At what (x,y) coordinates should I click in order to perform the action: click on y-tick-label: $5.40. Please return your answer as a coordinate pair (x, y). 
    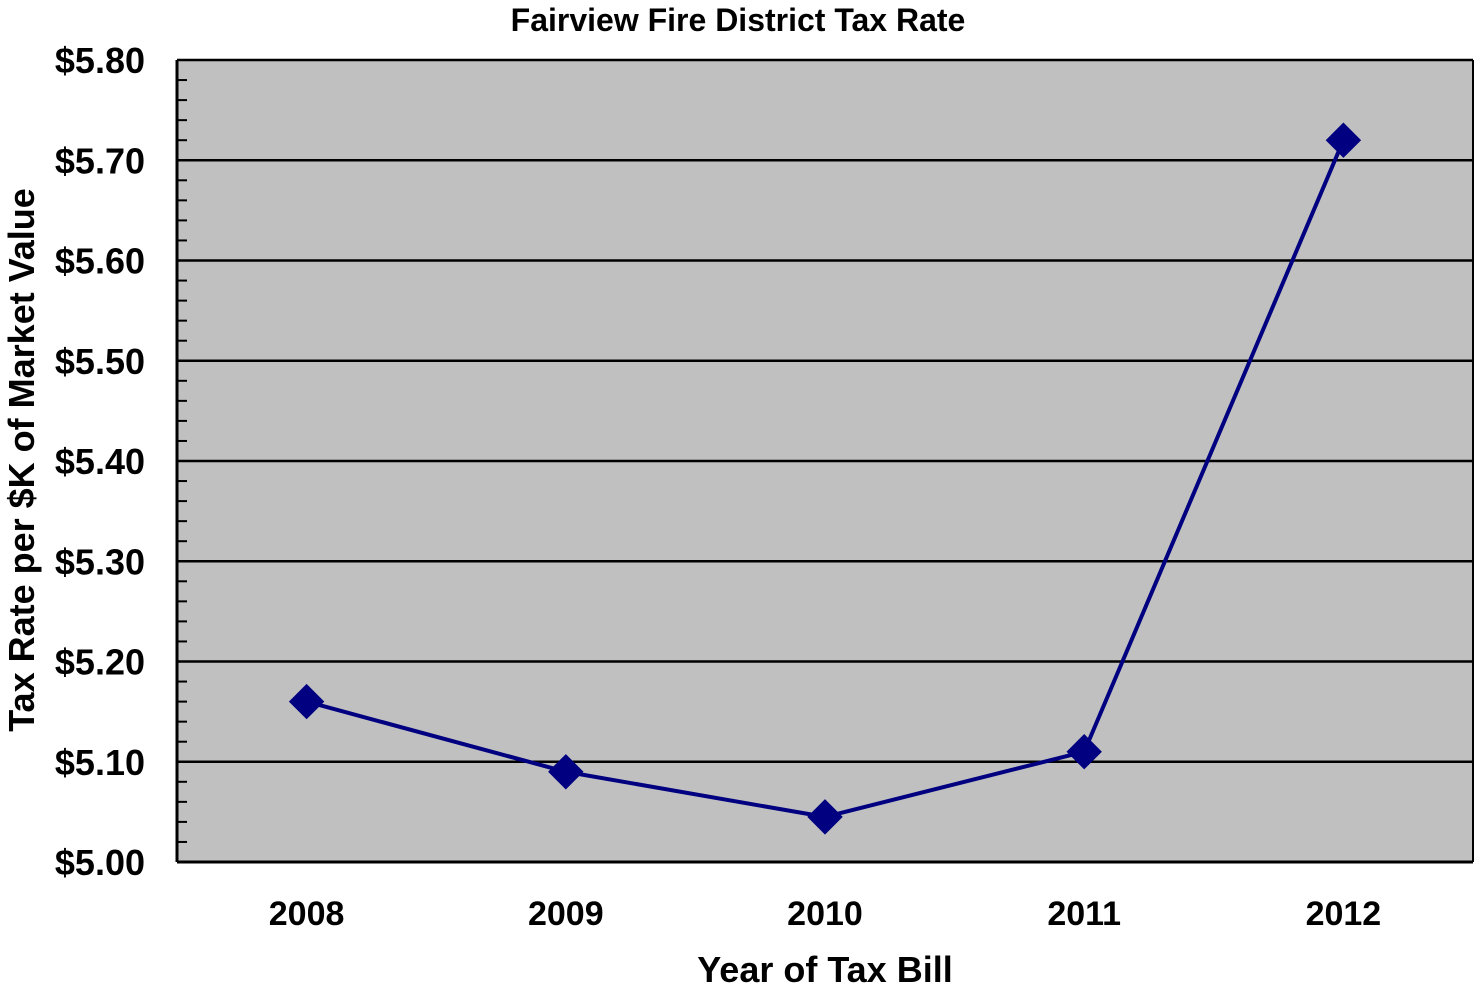
    Looking at the image, I should click on (100, 461).